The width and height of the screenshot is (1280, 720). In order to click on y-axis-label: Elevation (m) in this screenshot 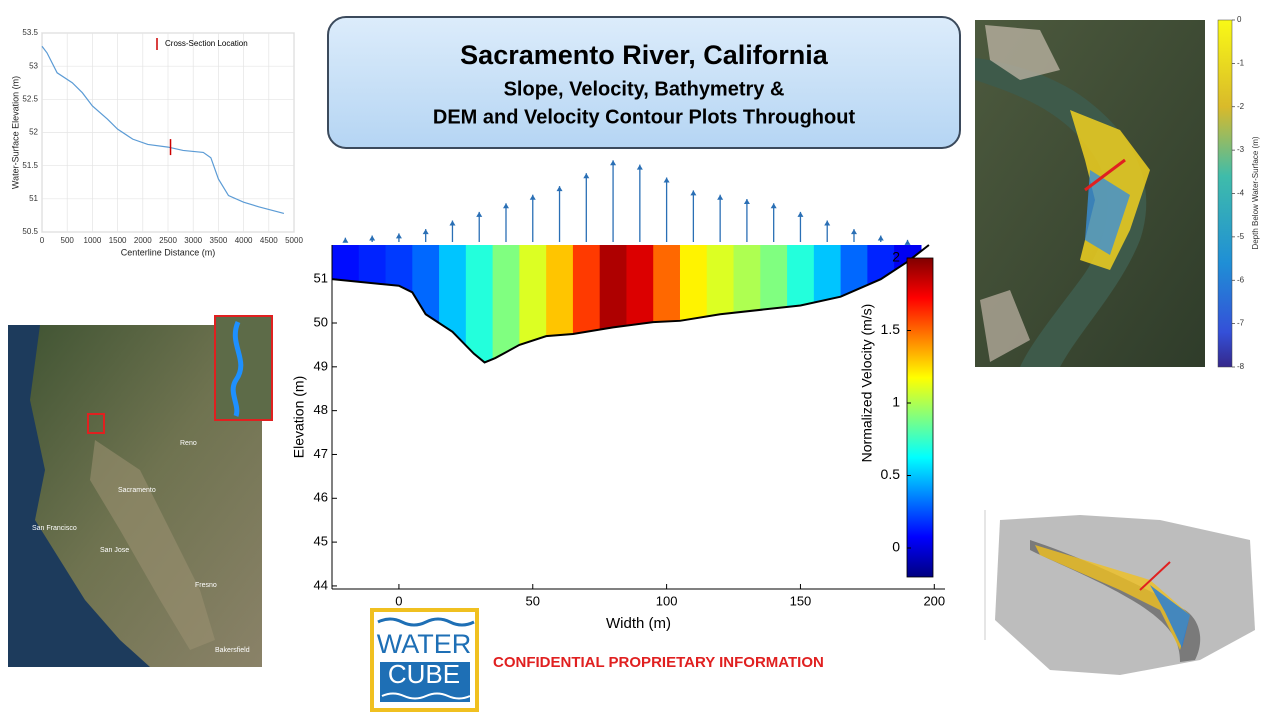, I will do `click(299, 417)`.